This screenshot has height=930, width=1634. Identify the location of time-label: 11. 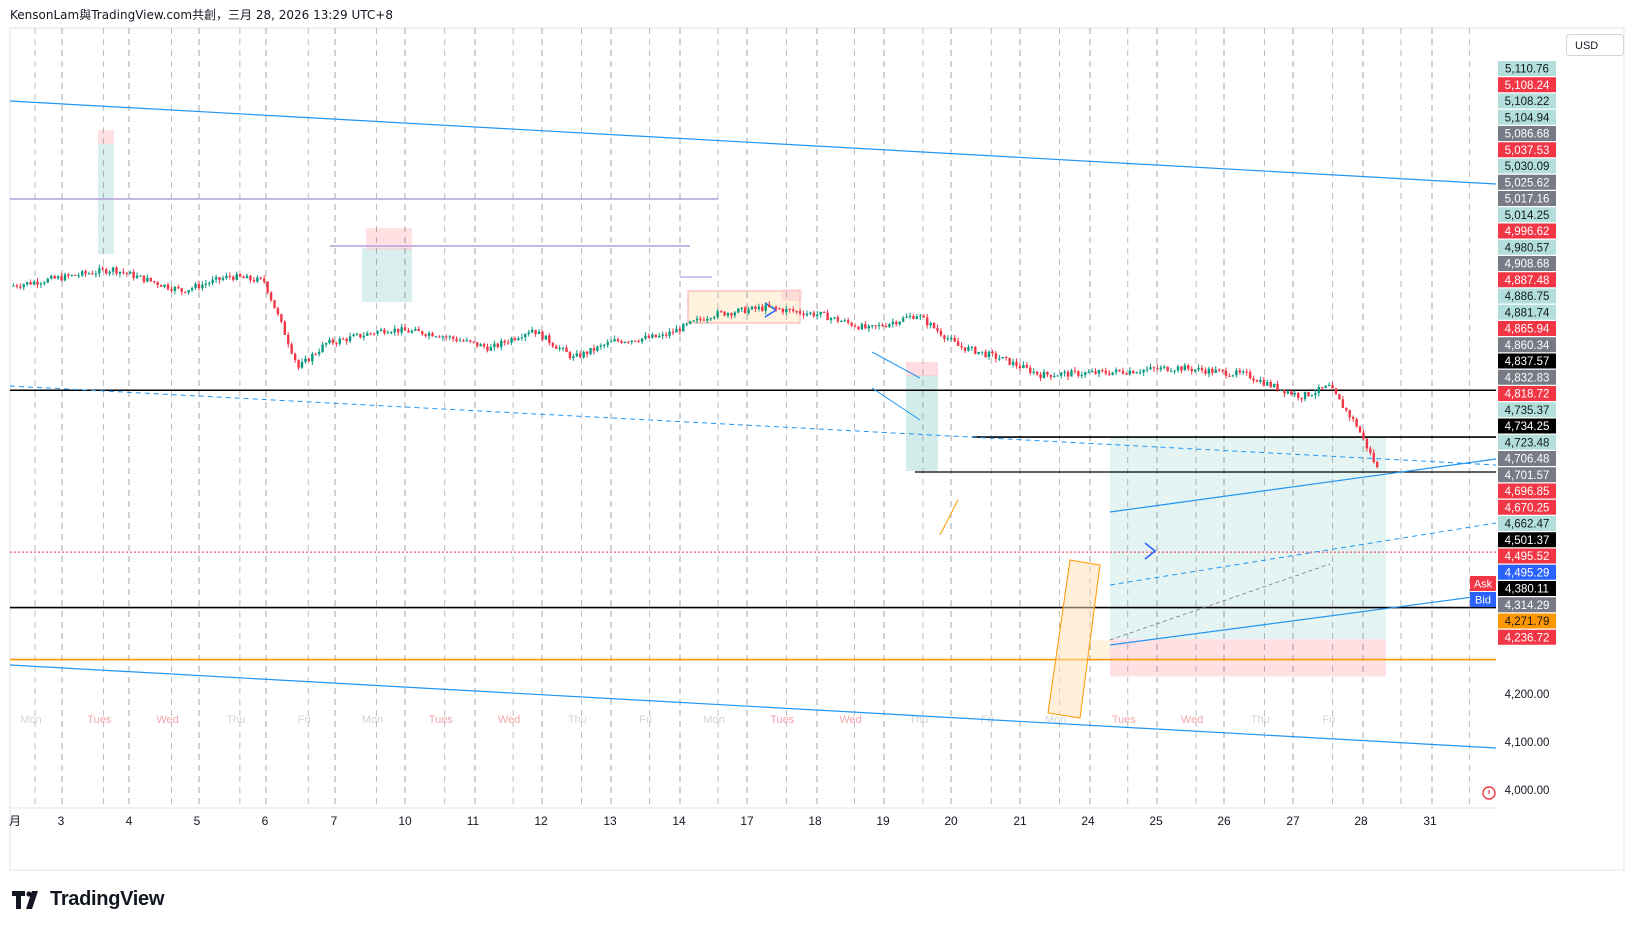
(473, 821).